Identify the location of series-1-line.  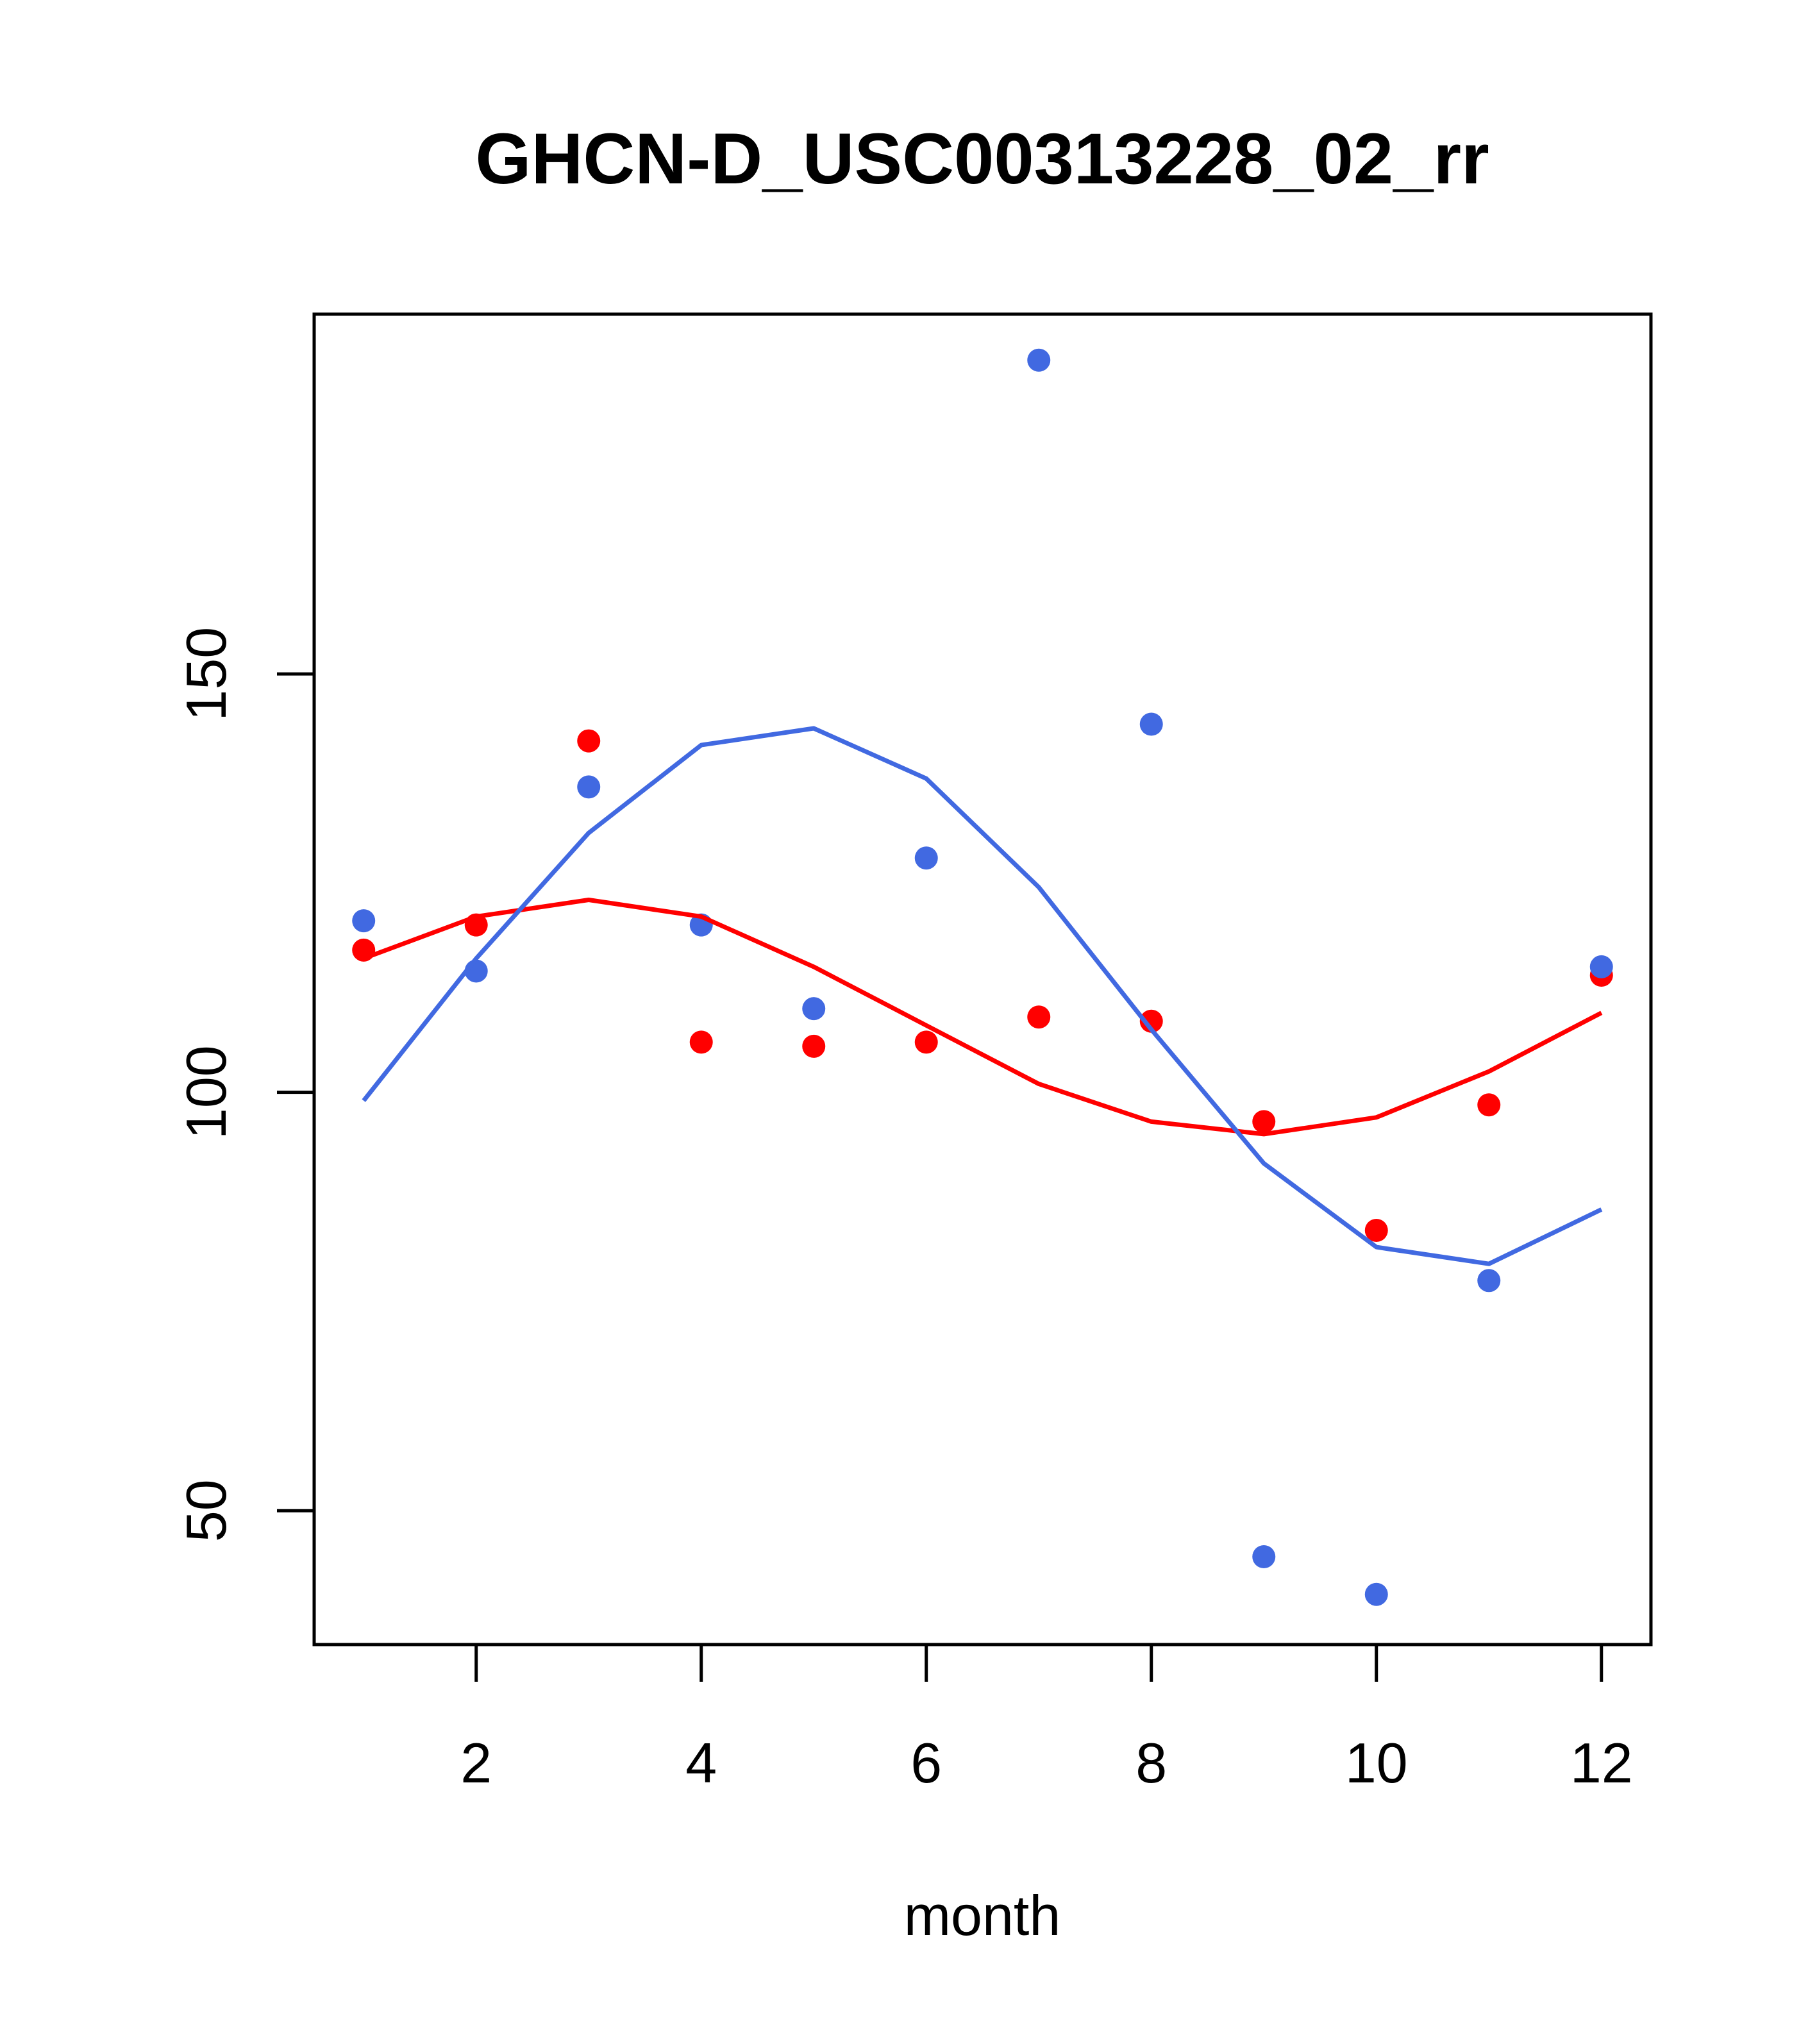
(982, 1017).